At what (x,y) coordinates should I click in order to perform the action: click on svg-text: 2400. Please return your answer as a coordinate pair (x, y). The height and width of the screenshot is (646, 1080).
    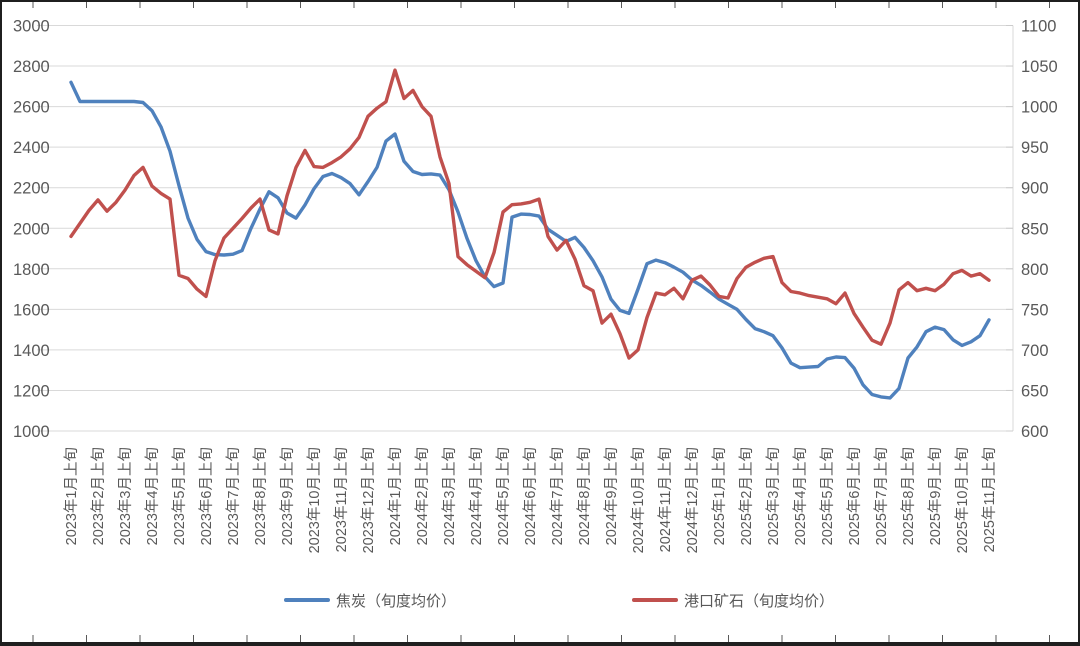
    Looking at the image, I should click on (31, 148).